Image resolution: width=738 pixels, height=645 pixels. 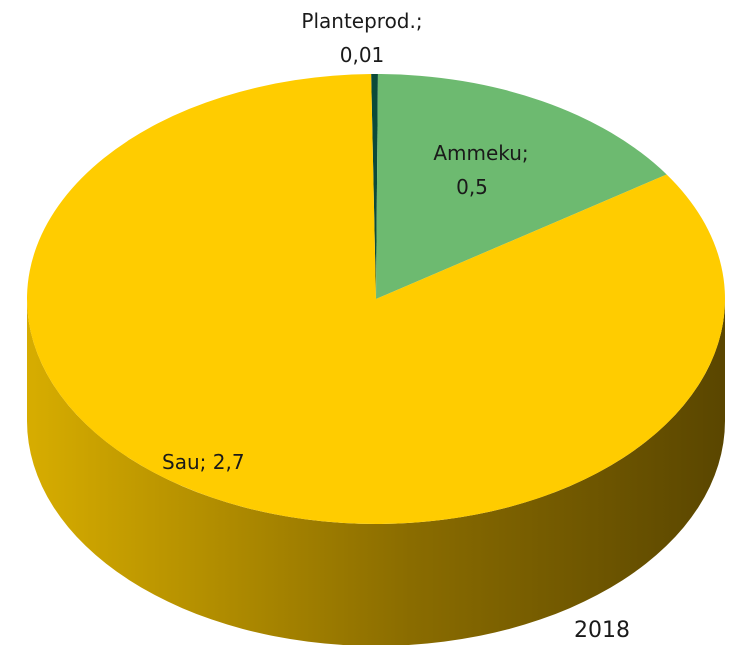 I want to click on slice-label-ammeku: Ammeku;, so click(x=480, y=153).